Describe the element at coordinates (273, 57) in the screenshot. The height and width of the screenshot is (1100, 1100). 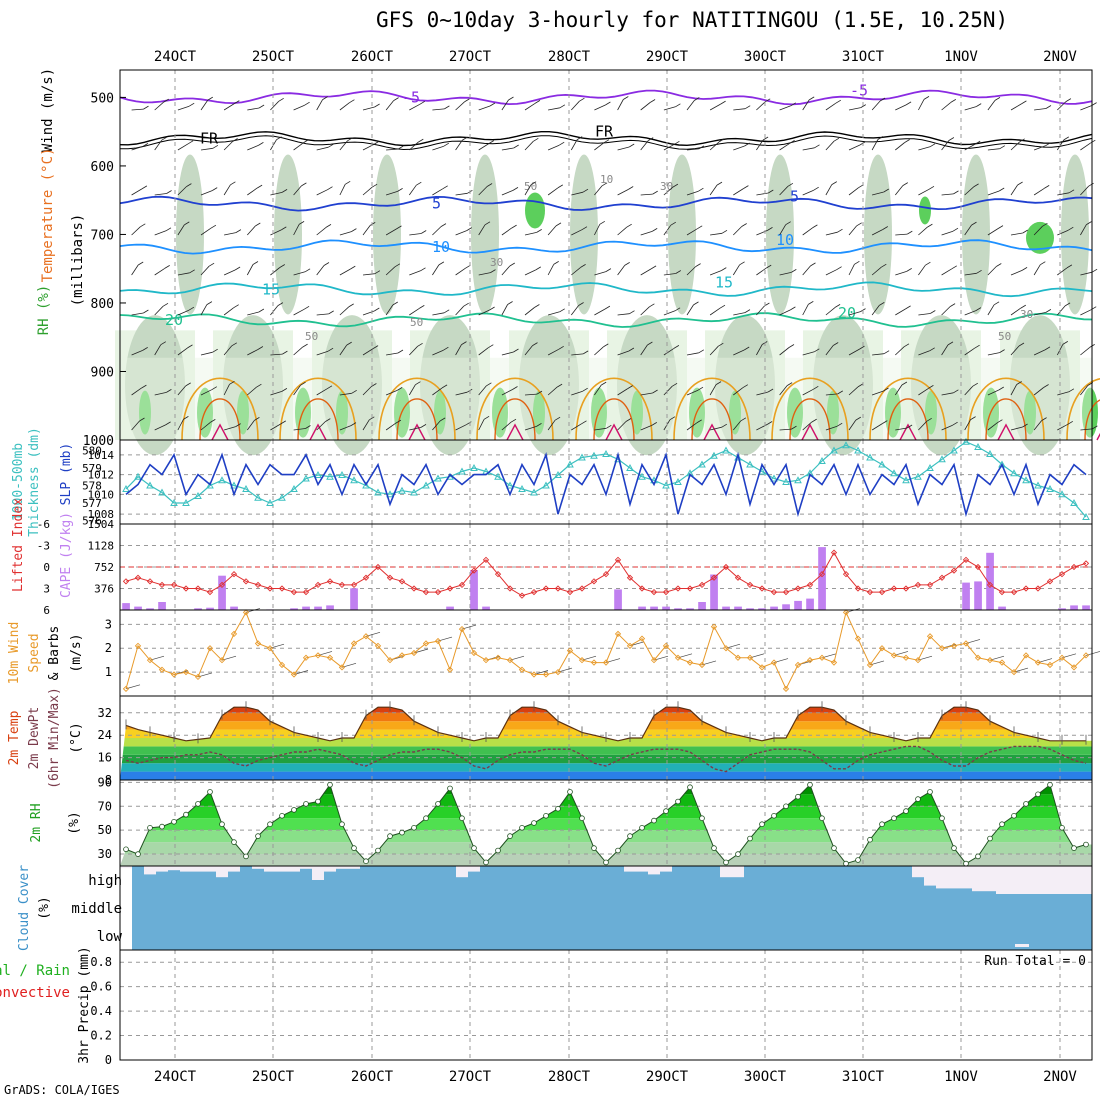
I see `top-date-label: 25OCT` at that location.